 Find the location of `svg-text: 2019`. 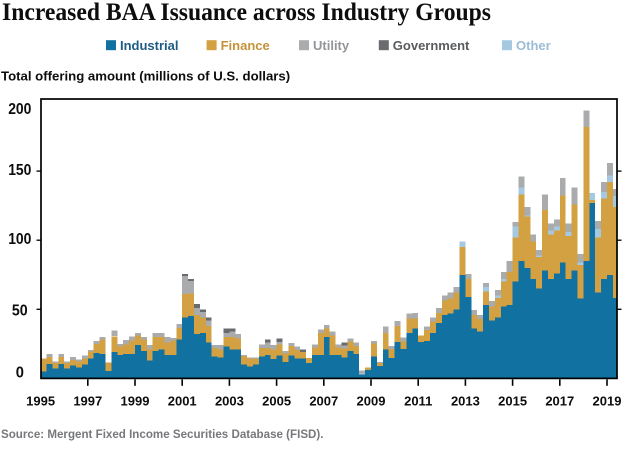

svg-text: 2019 is located at coordinates (607, 400).